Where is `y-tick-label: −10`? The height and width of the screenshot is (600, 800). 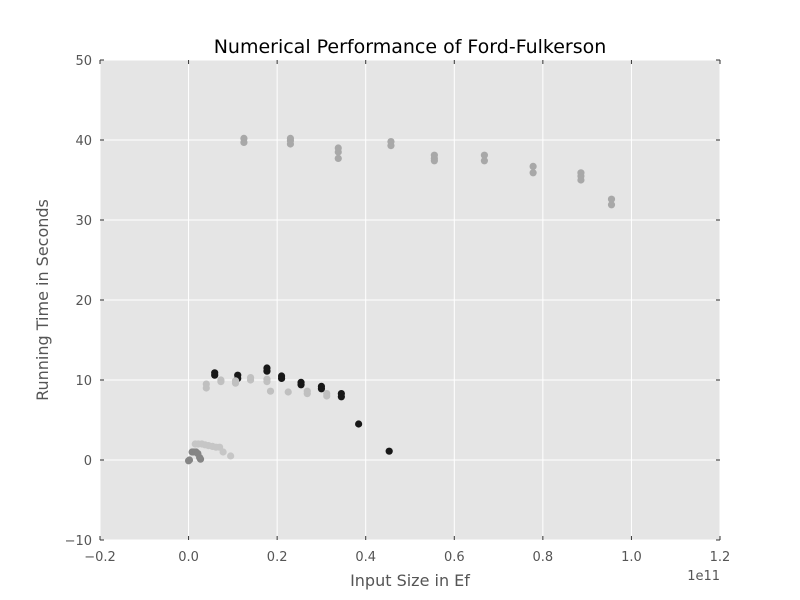
y-tick-label: −10 is located at coordinates (78, 541).